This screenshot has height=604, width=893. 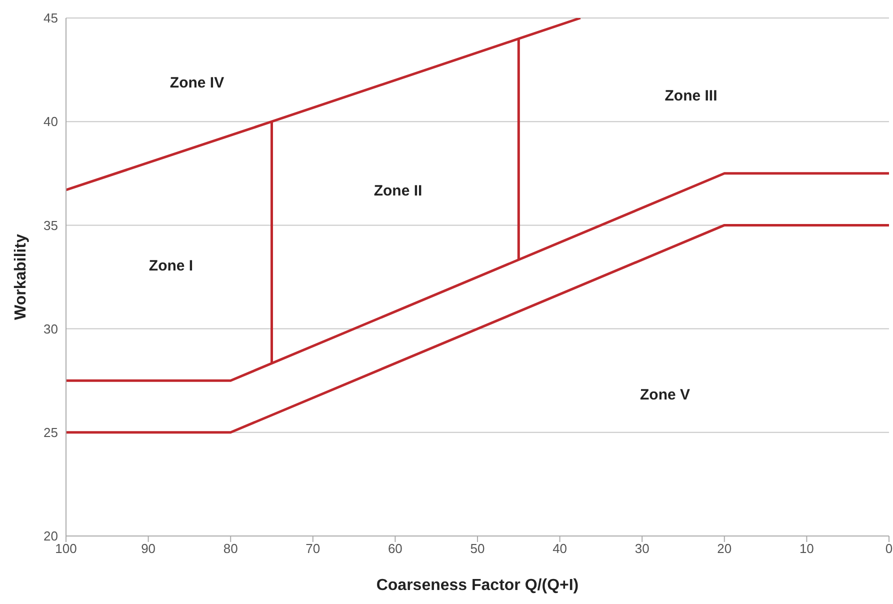 I want to click on y-tick-label: 20, so click(x=51, y=536).